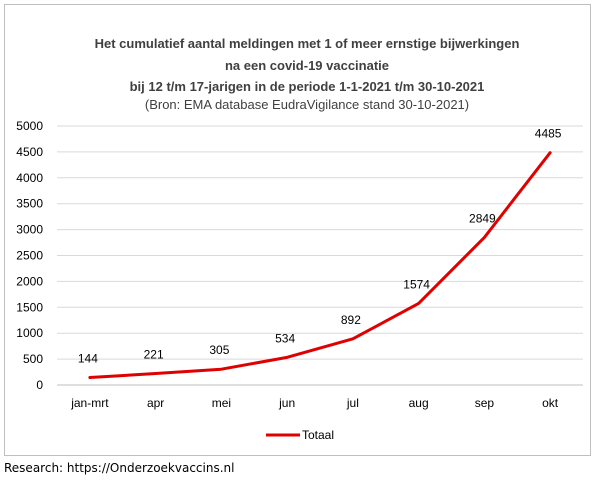 Image resolution: width=597 pixels, height=480 pixels. Describe the element at coordinates (155, 403) in the screenshot. I see `x-tick-label: apr` at that location.